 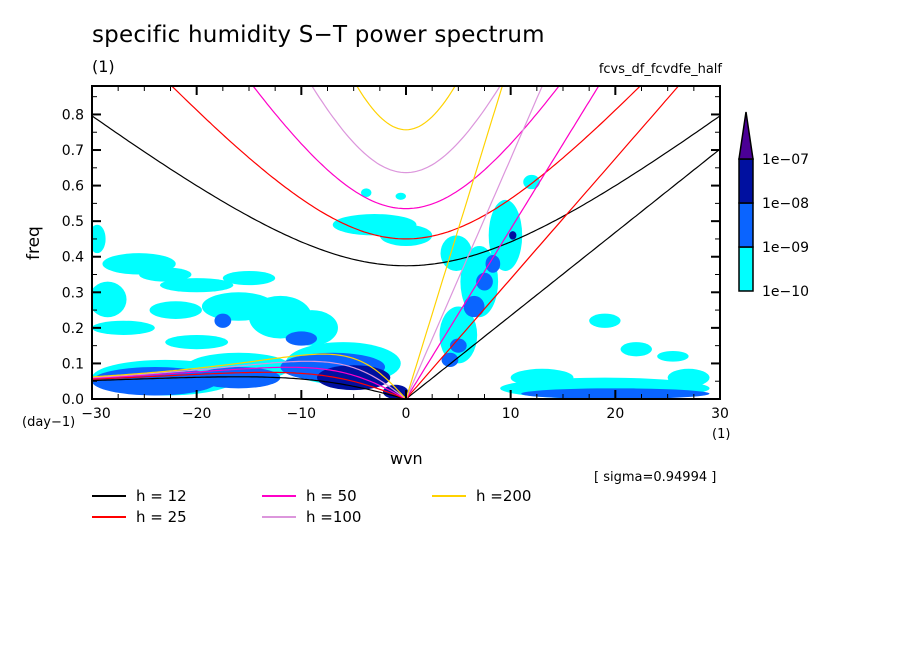 I want to click on dispersion-curve-ig-h100, so click(x=406, y=130).